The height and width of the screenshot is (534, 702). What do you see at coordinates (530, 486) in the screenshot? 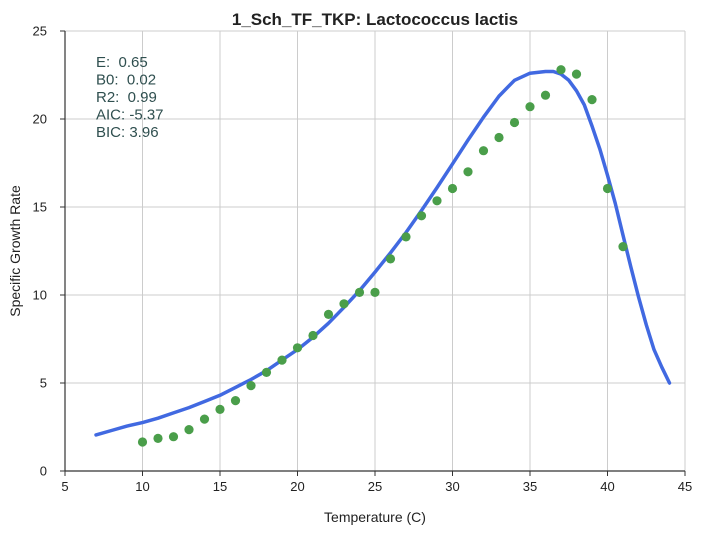
I see `x-tick-label: 35` at bounding box center [530, 486].